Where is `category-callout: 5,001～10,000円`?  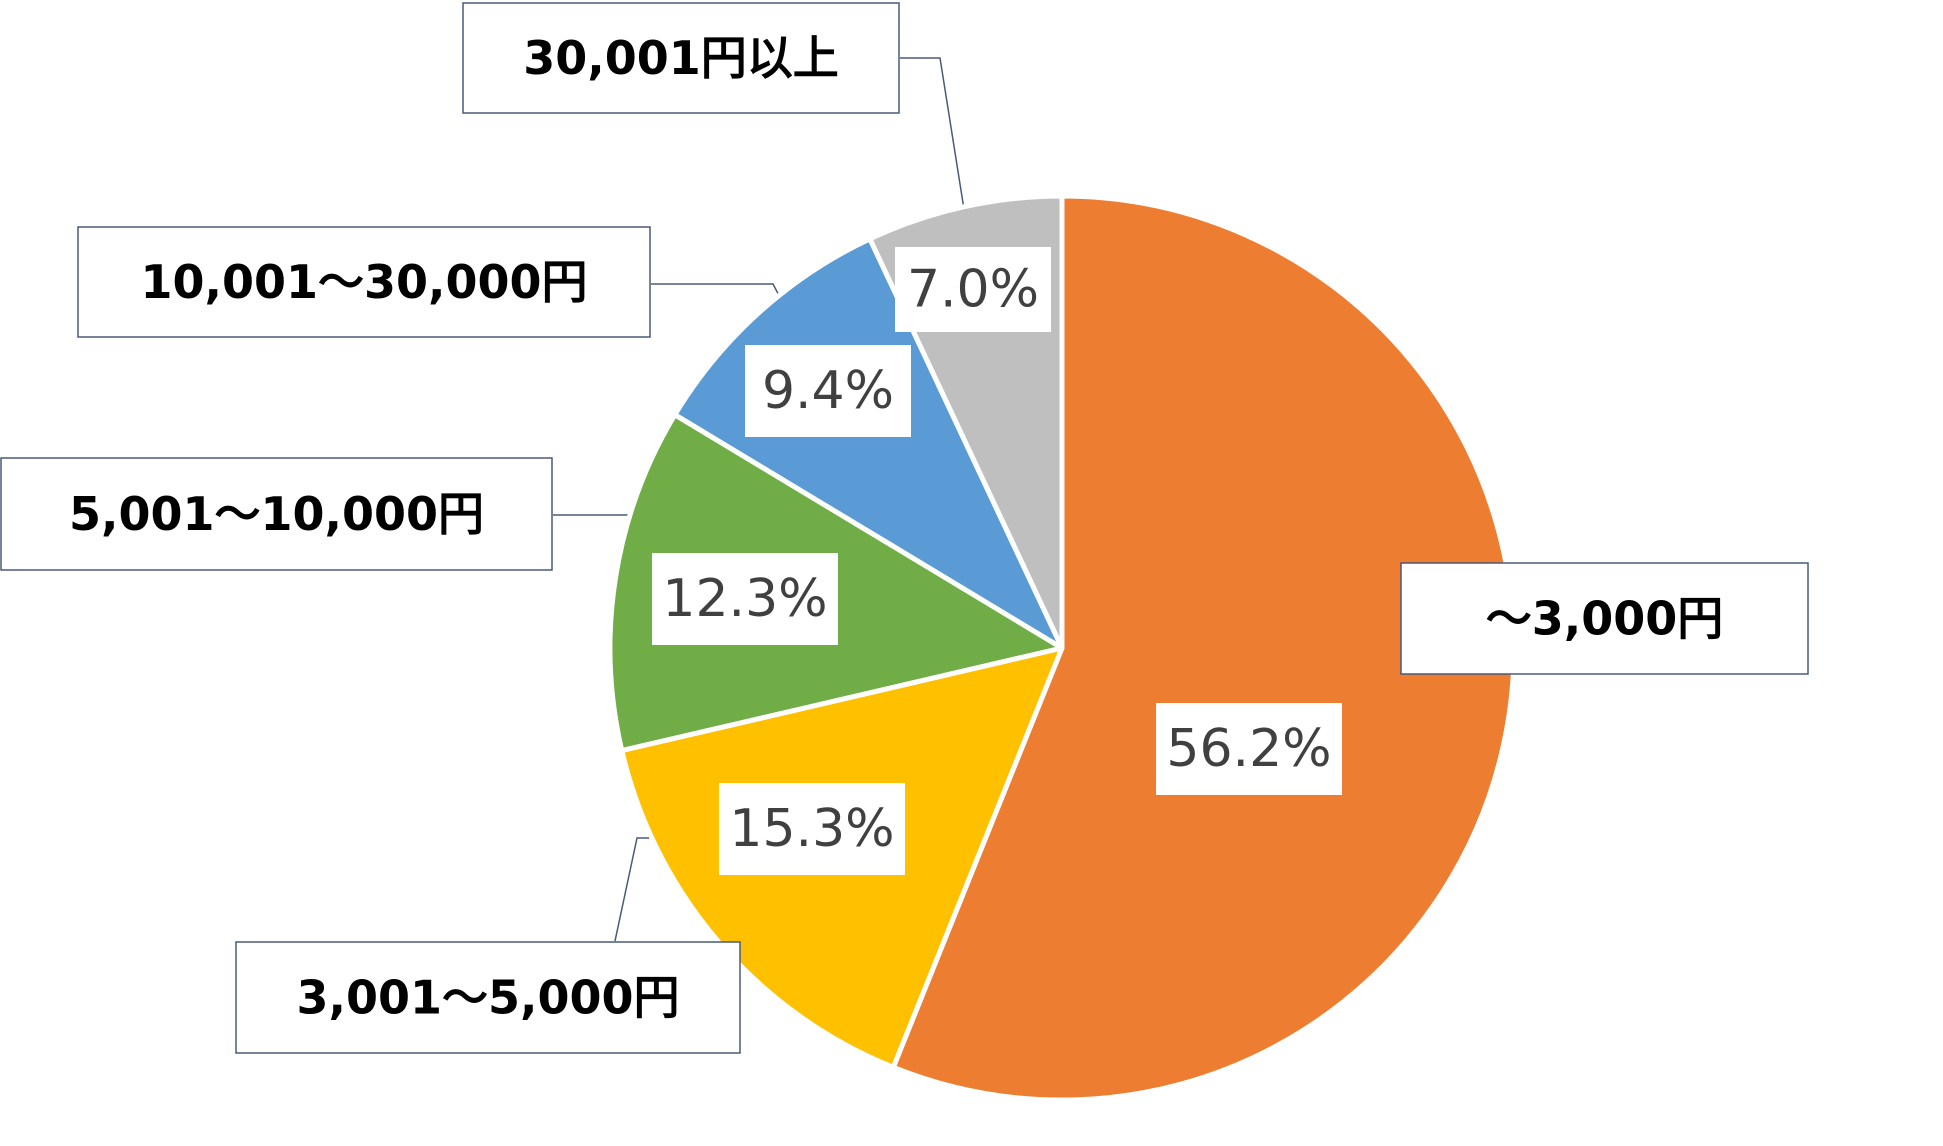
category-callout: 5,001～10,000円 is located at coordinates (276, 514).